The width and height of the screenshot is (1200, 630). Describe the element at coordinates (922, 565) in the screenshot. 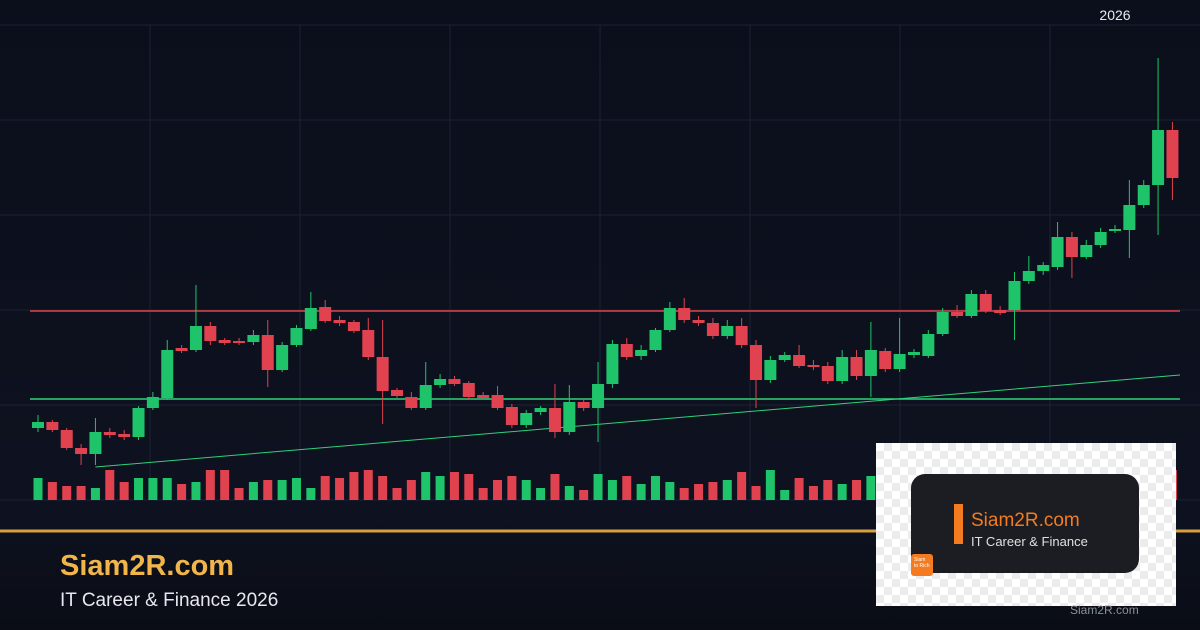

I see `card-icon: Siam to Rich` at that location.